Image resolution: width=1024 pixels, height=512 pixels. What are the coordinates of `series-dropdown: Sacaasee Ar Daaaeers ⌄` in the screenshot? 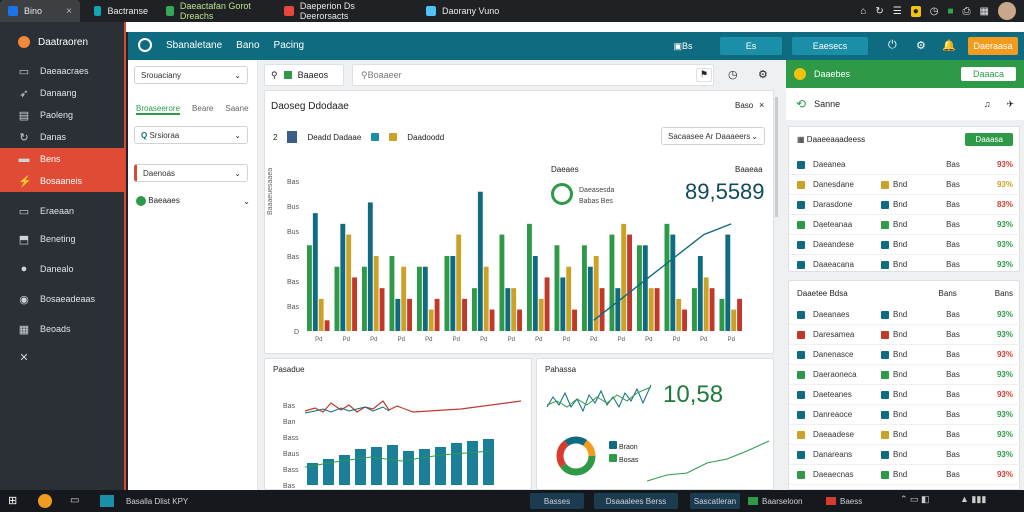 It's located at (713, 136).